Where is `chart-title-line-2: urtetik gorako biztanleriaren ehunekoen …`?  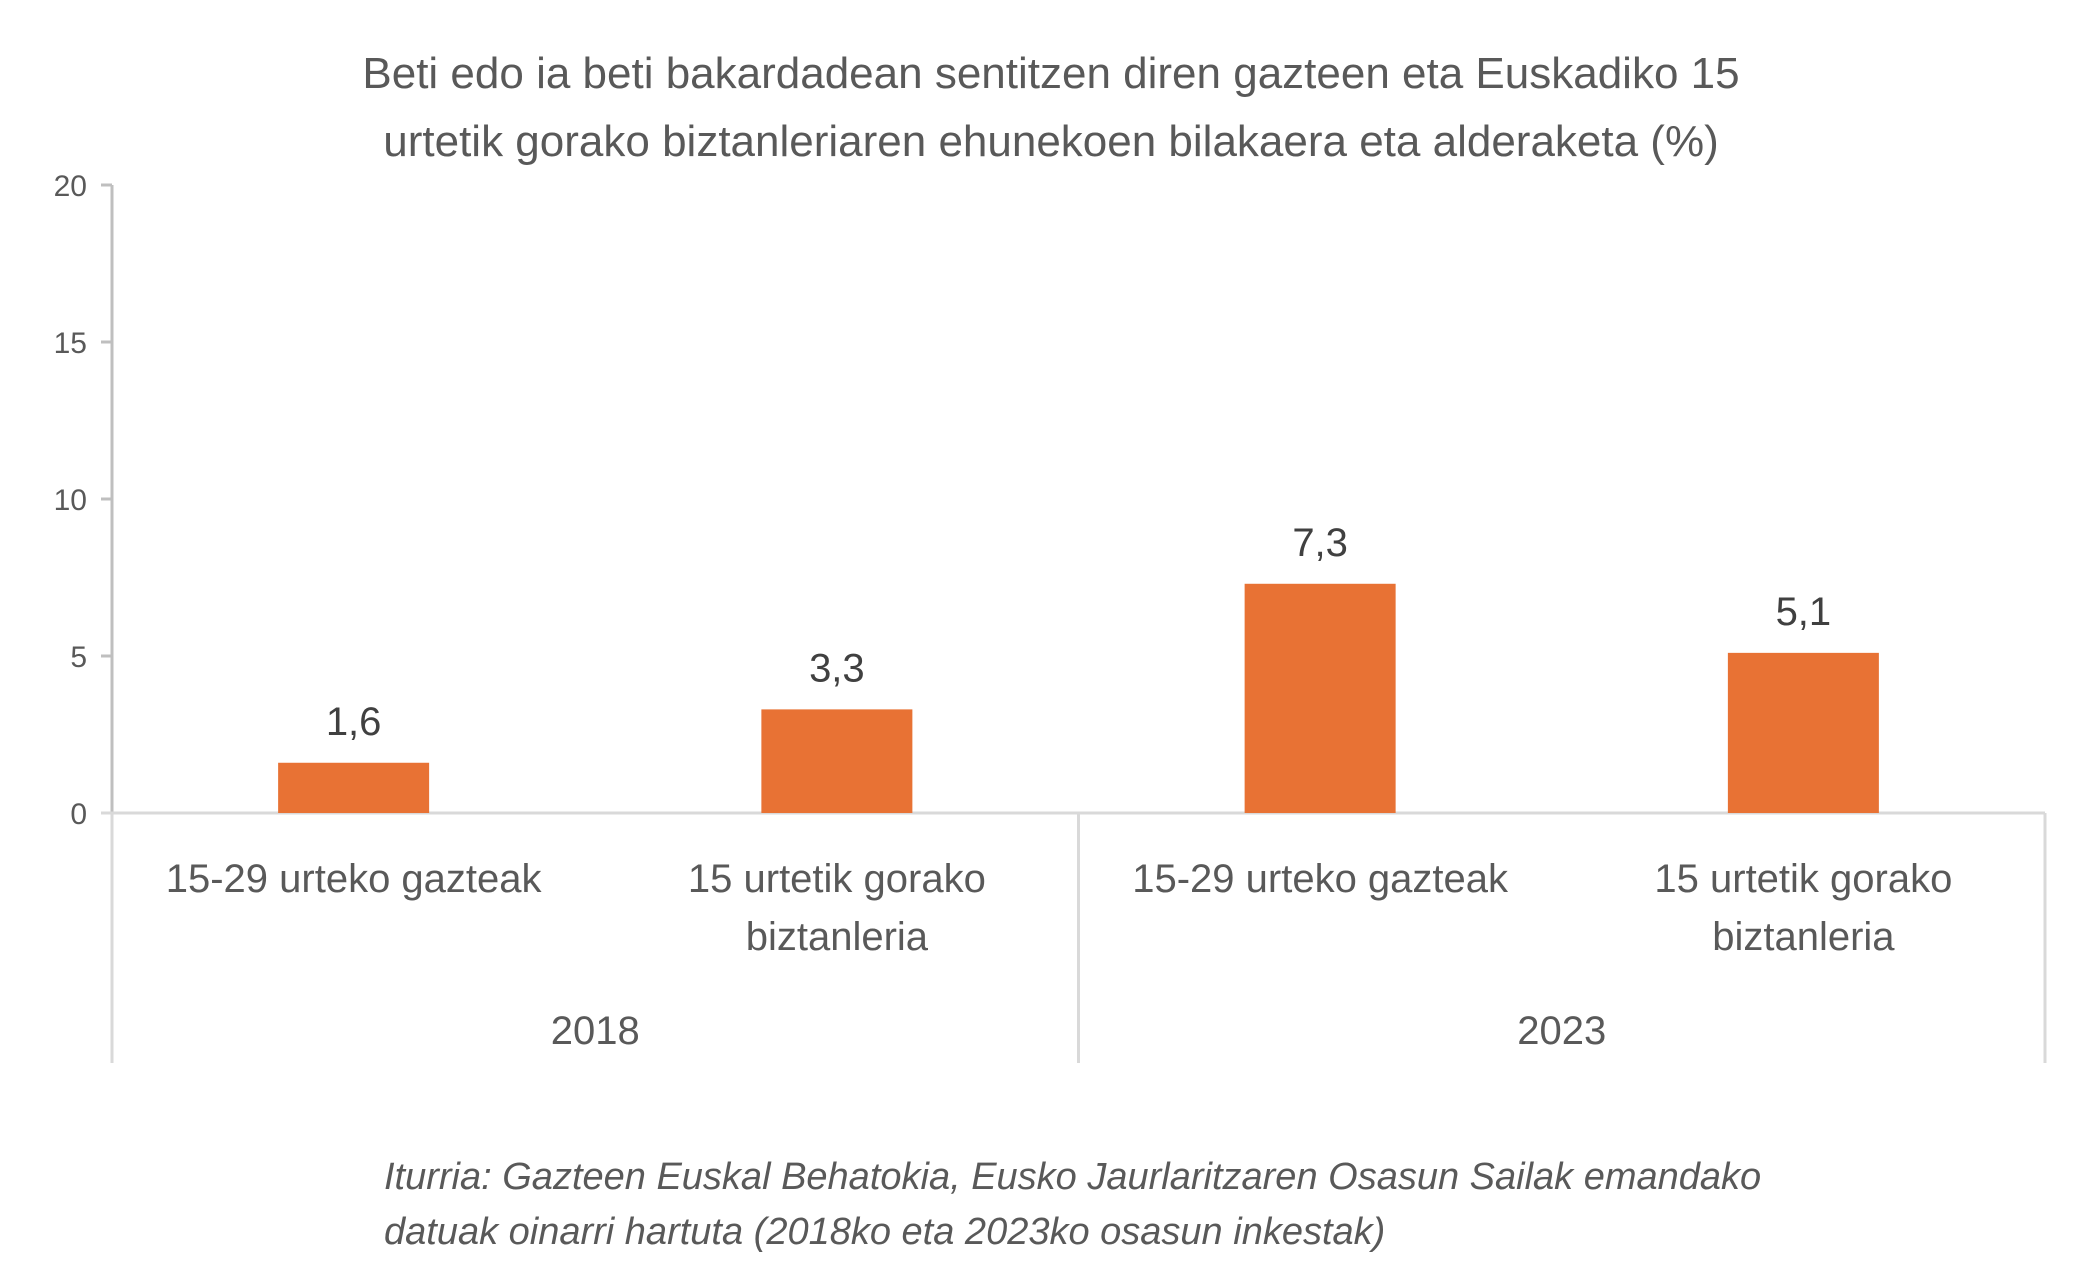 chart-title-line-2: urtetik gorako biztanleriaren ehunekoen … is located at coordinates (1051, 141).